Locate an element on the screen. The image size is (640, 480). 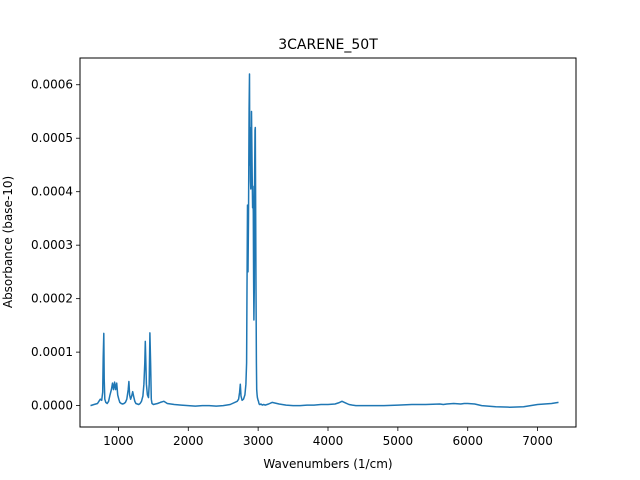
y-tick-label: 0.0003 is located at coordinates (52, 245).